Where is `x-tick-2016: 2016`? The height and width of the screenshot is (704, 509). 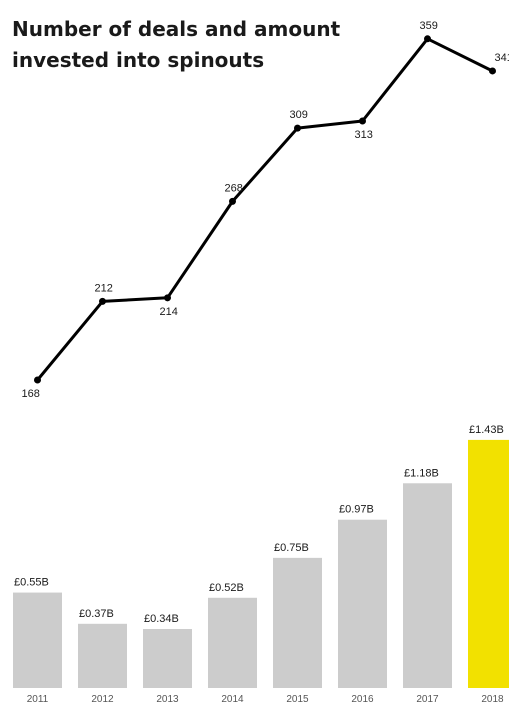 x-tick-2016: 2016 is located at coordinates (362, 699).